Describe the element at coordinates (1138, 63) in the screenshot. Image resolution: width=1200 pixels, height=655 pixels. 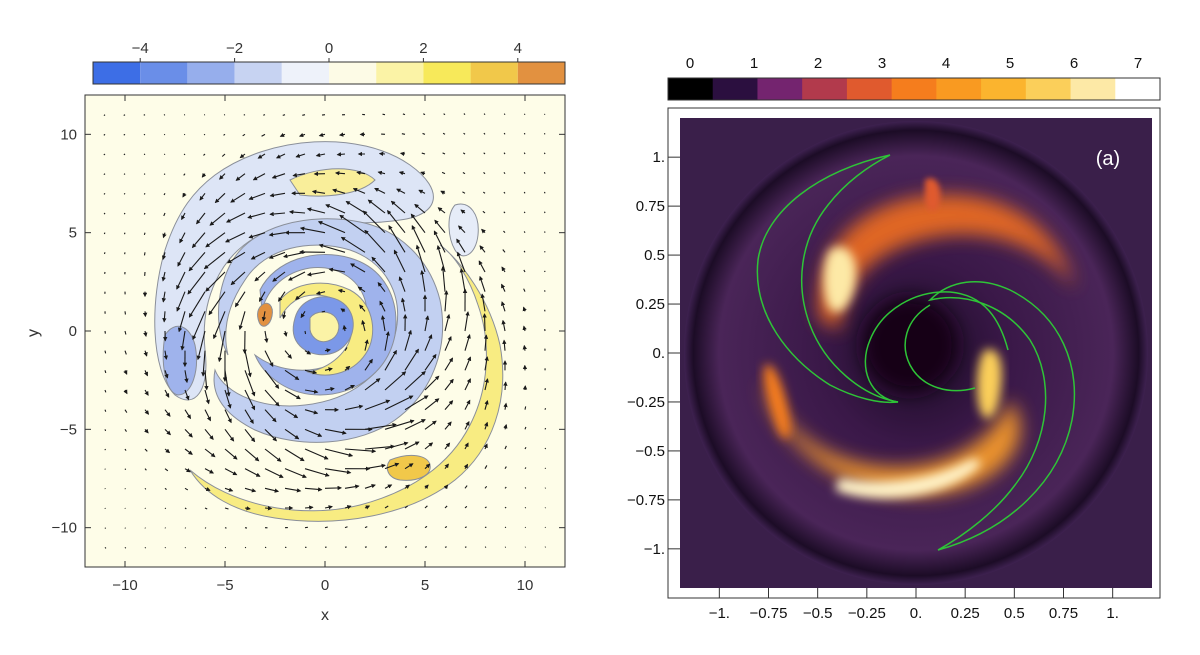
I see `right-colorbar-tick-label: 7` at that location.